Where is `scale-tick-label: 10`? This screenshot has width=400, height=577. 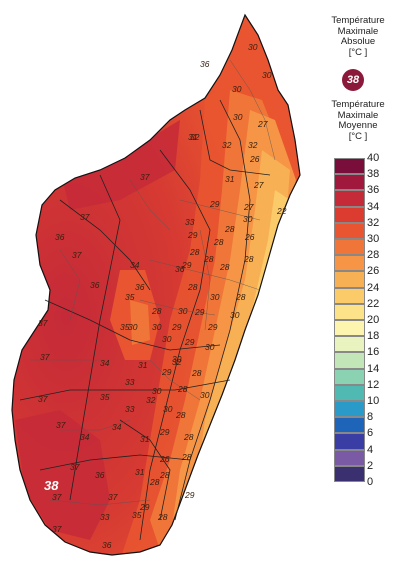 scale-tick-label: 10 is located at coordinates (373, 401).